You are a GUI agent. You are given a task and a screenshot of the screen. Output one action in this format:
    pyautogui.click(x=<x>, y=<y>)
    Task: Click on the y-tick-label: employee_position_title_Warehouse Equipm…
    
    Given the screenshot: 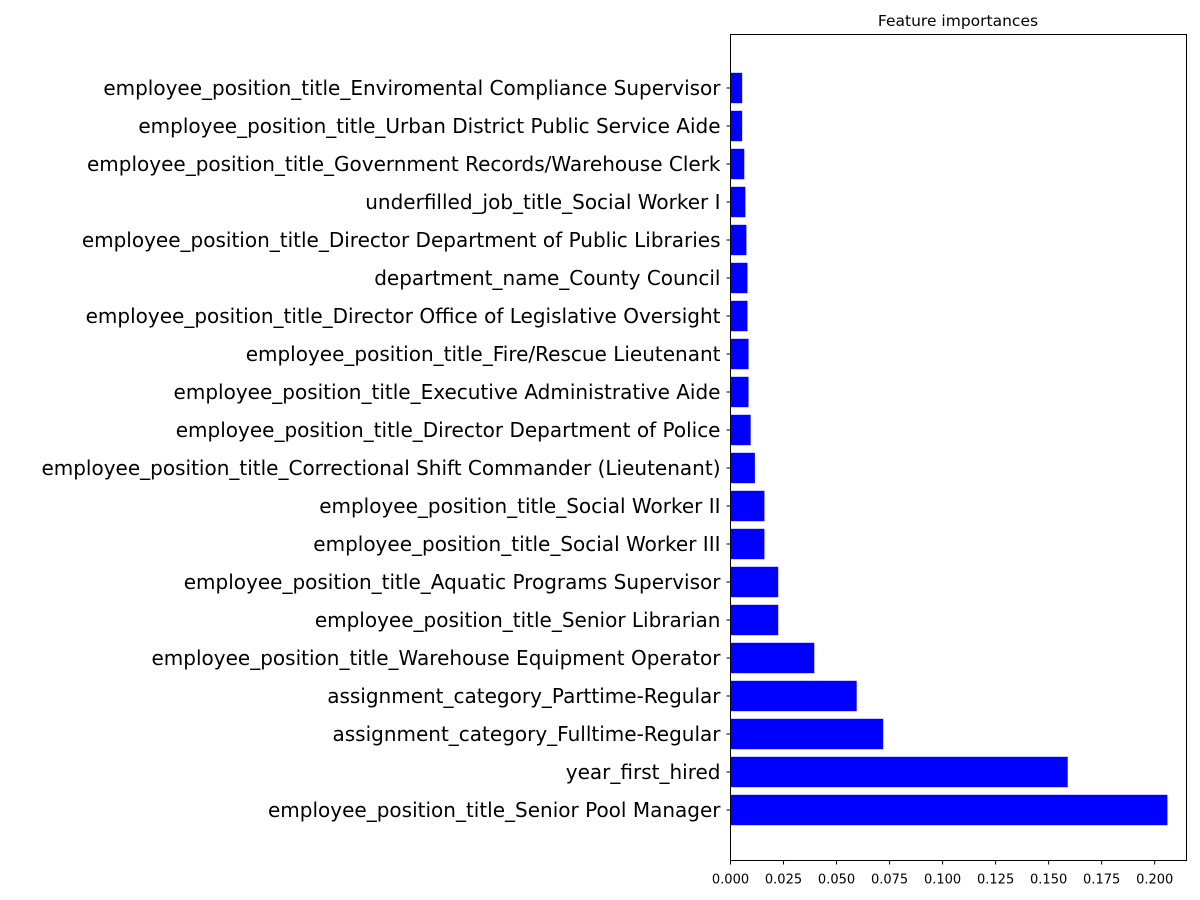 What is the action you would take?
    pyautogui.click(x=437, y=658)
    